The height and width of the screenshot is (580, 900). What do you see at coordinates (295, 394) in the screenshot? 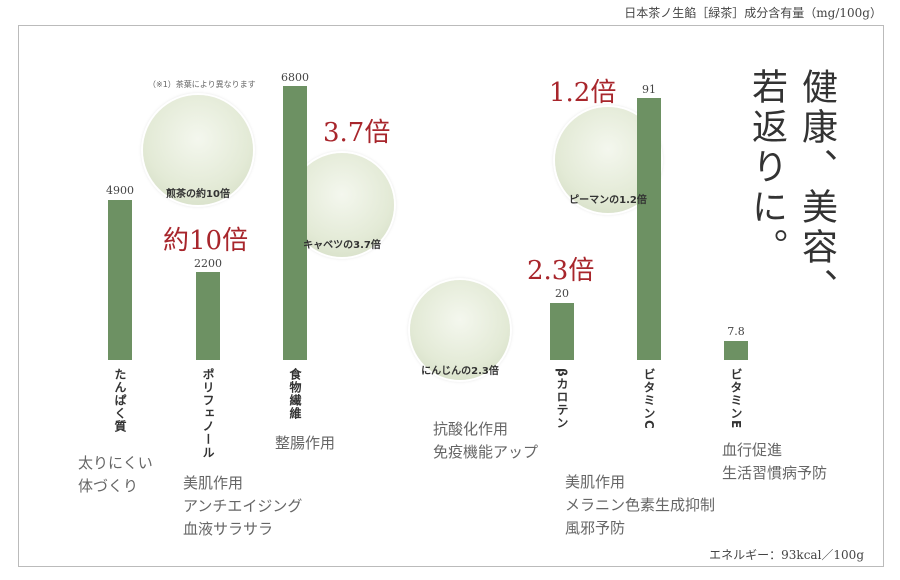
I see `nutrient-name: 食物繊維` at bounding box center [295, 394].